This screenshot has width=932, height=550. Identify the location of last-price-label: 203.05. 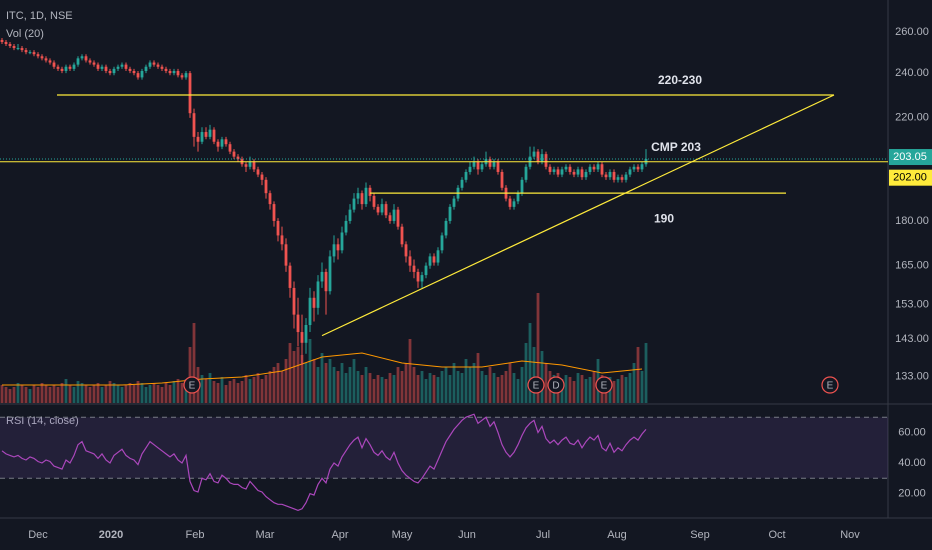
(910, 157).